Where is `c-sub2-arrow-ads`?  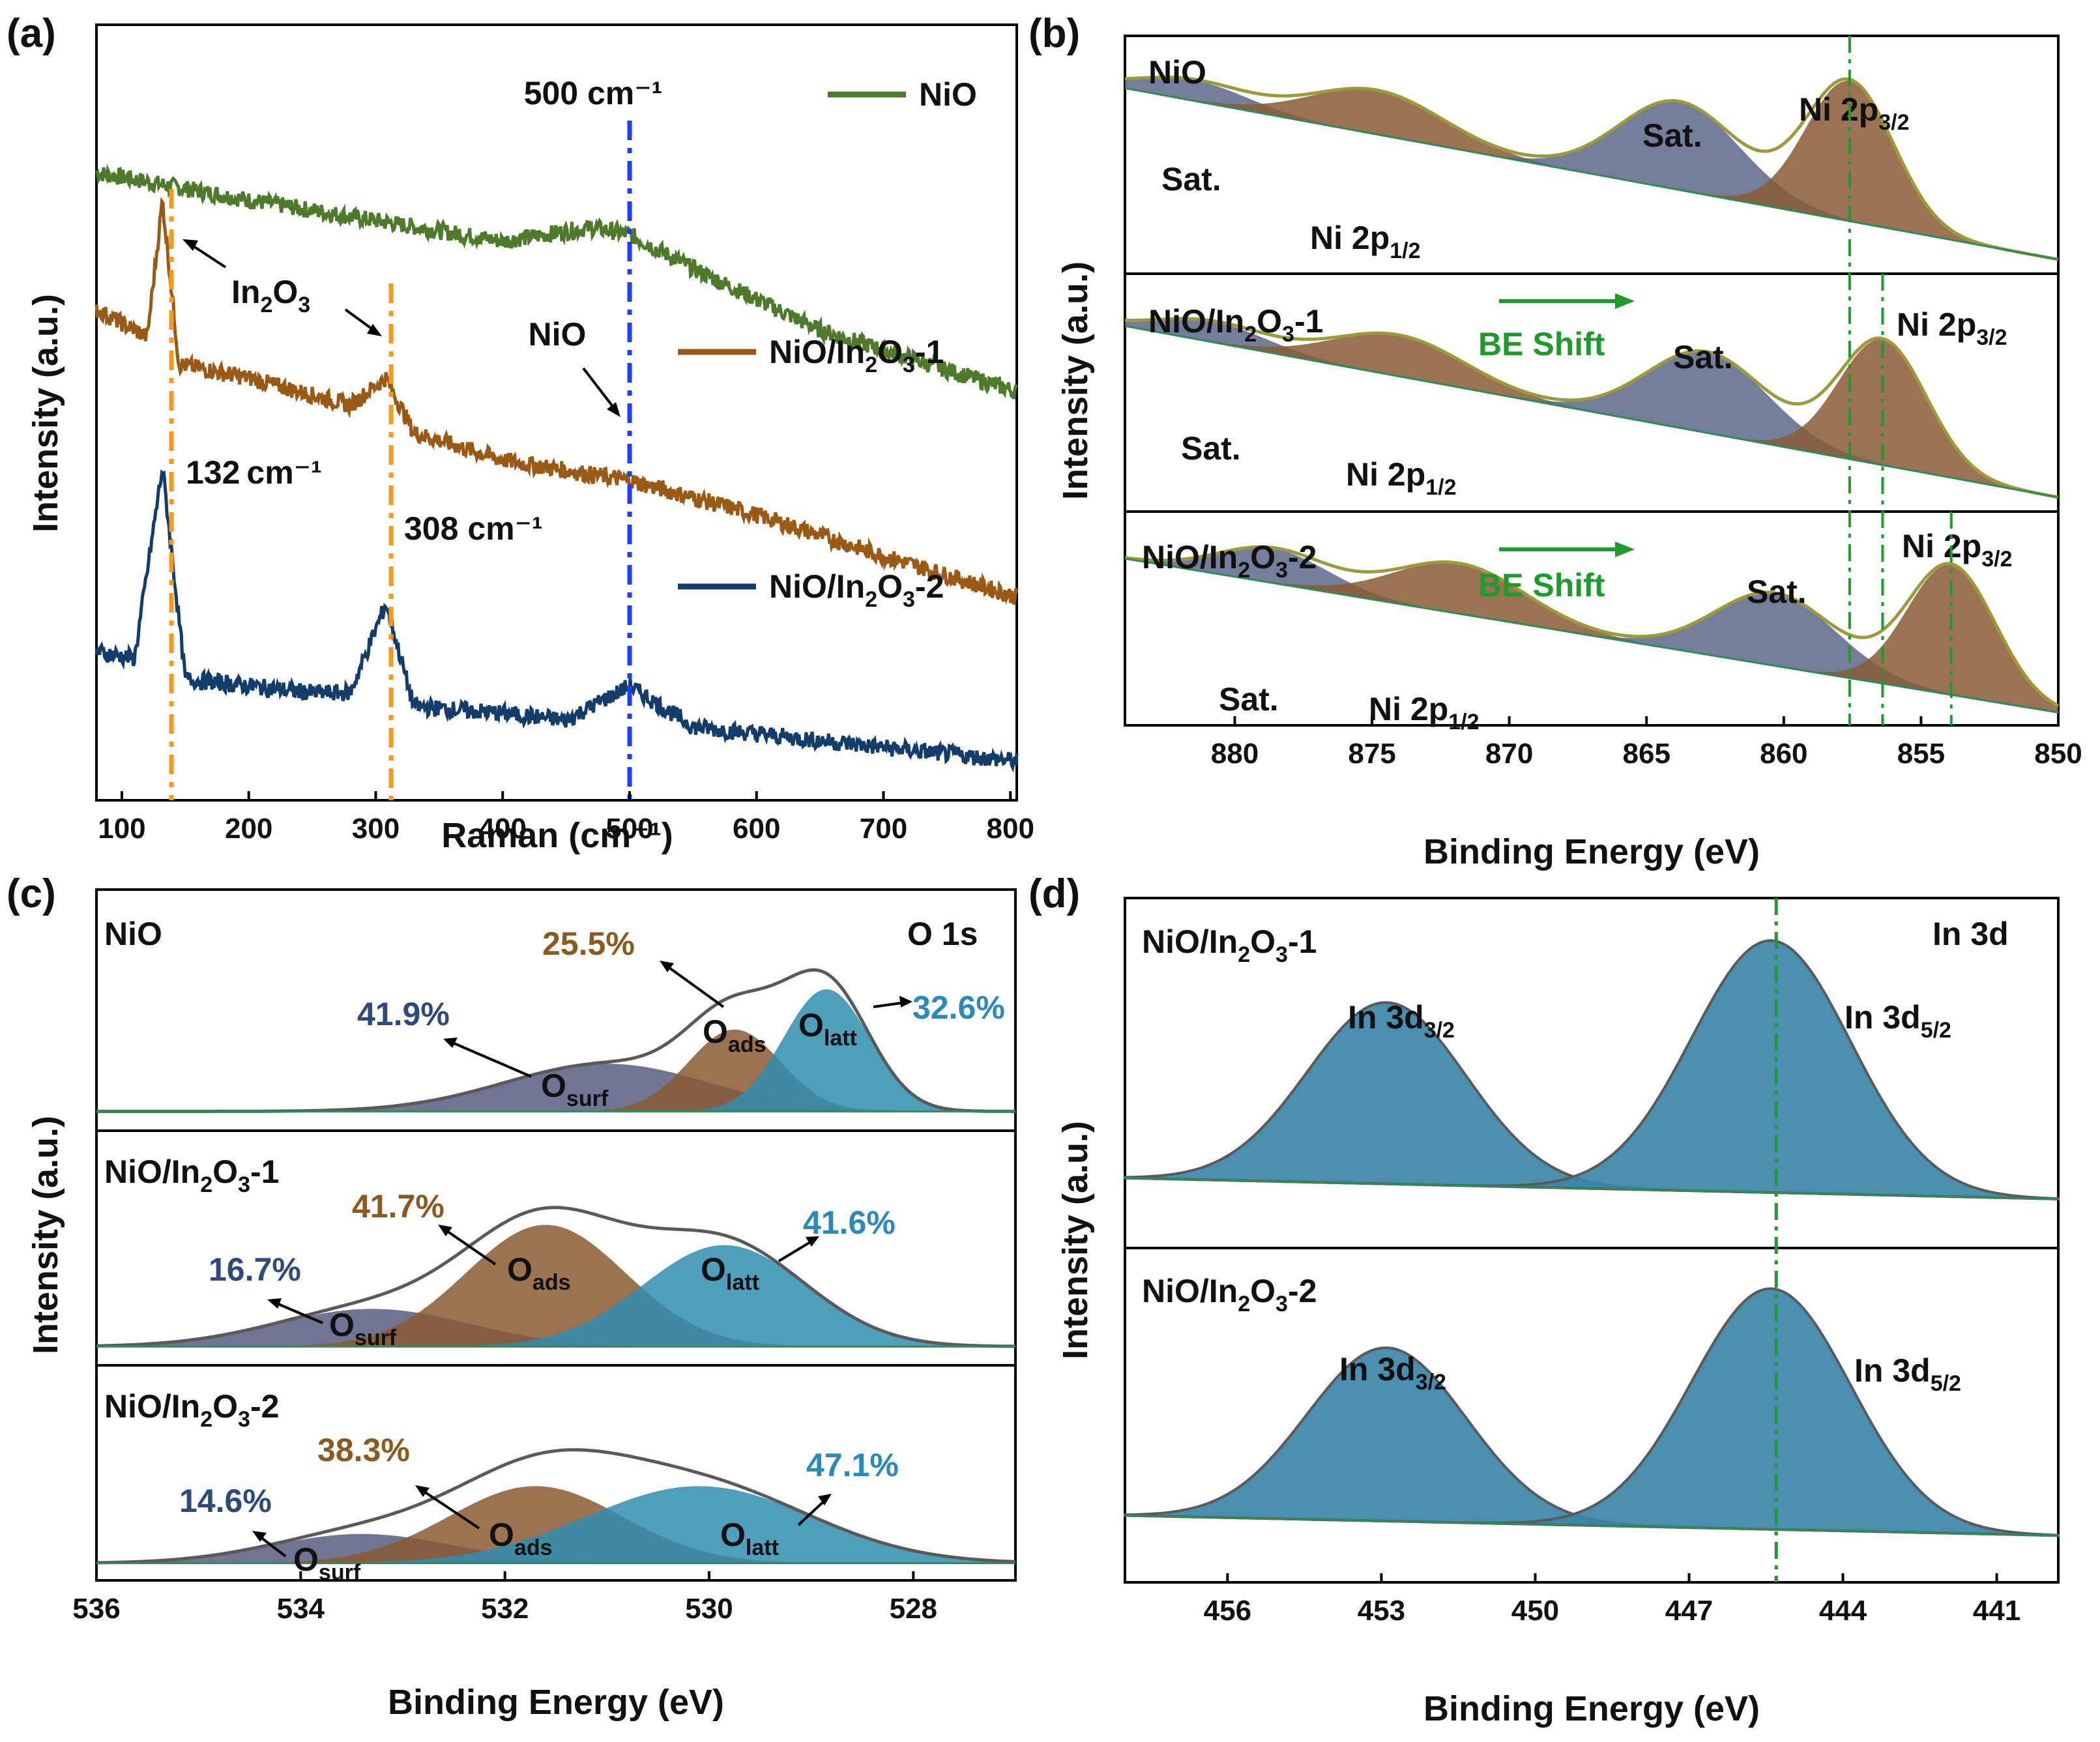 c-sub2-arrow-ads is located at coordinates (469, 1246).